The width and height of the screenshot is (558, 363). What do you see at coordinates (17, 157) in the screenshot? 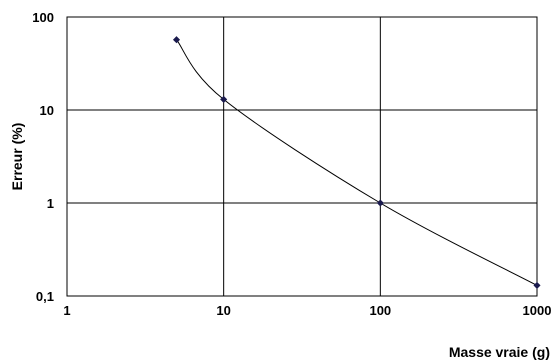
I see `y-axis-title: Erreur (%)` at bounding box center [17, 157].